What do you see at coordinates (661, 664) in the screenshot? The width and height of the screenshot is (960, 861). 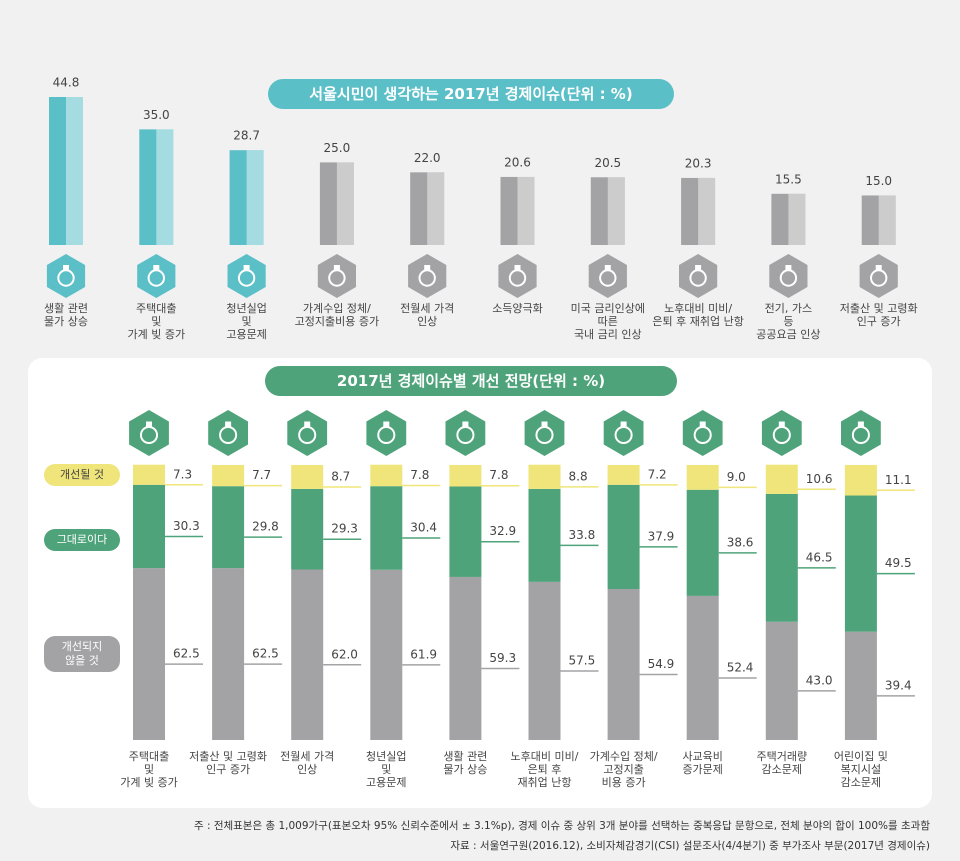 I see `value-label: 54.9` at bounding box center [661, 664].